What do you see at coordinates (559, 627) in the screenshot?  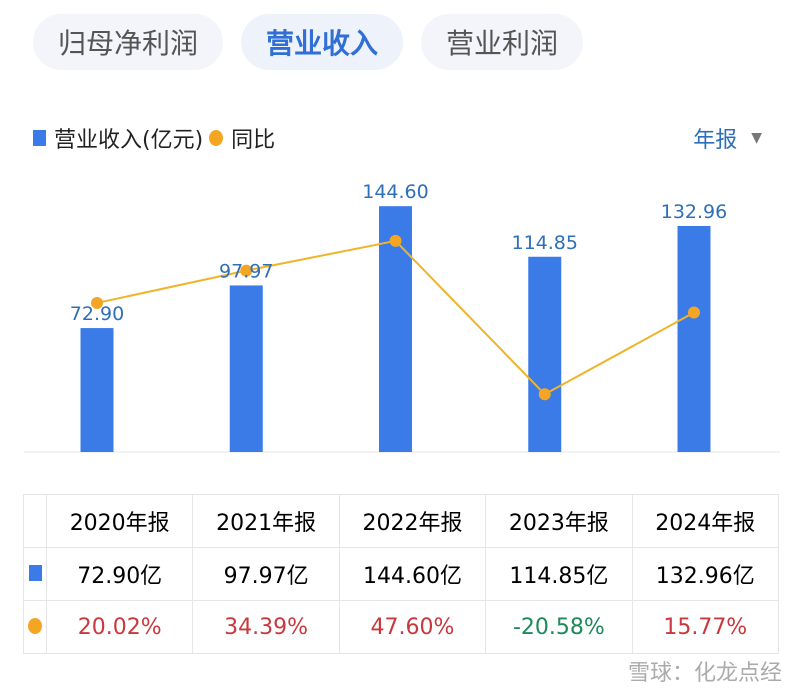 I see `yoy-cell: -20.58%` at bounding box center [559, 627].